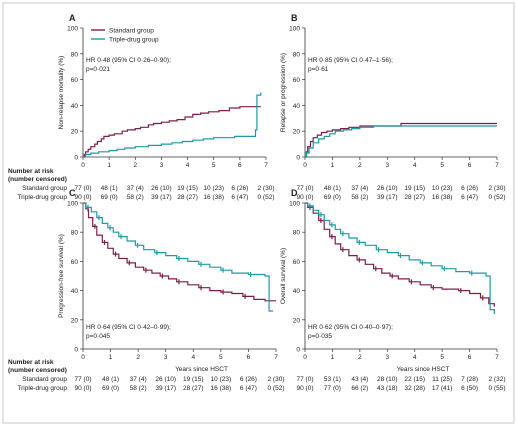 The image size is (517, 426). What do you see at coordinates (442, 379) in the screenshot?
I see `risk-value: 11 (25)` at bounding box center [442, 379].